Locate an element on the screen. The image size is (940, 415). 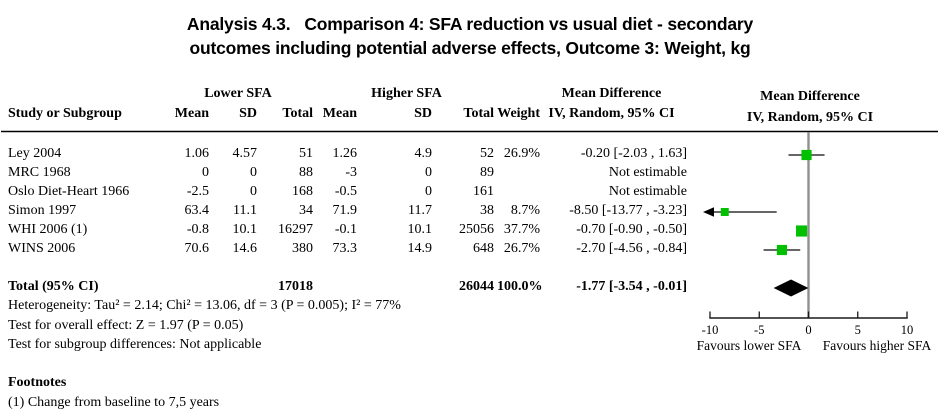
footnote-1: (1) Change from baseline to 7,5 years is located at coordinates (114, 402).